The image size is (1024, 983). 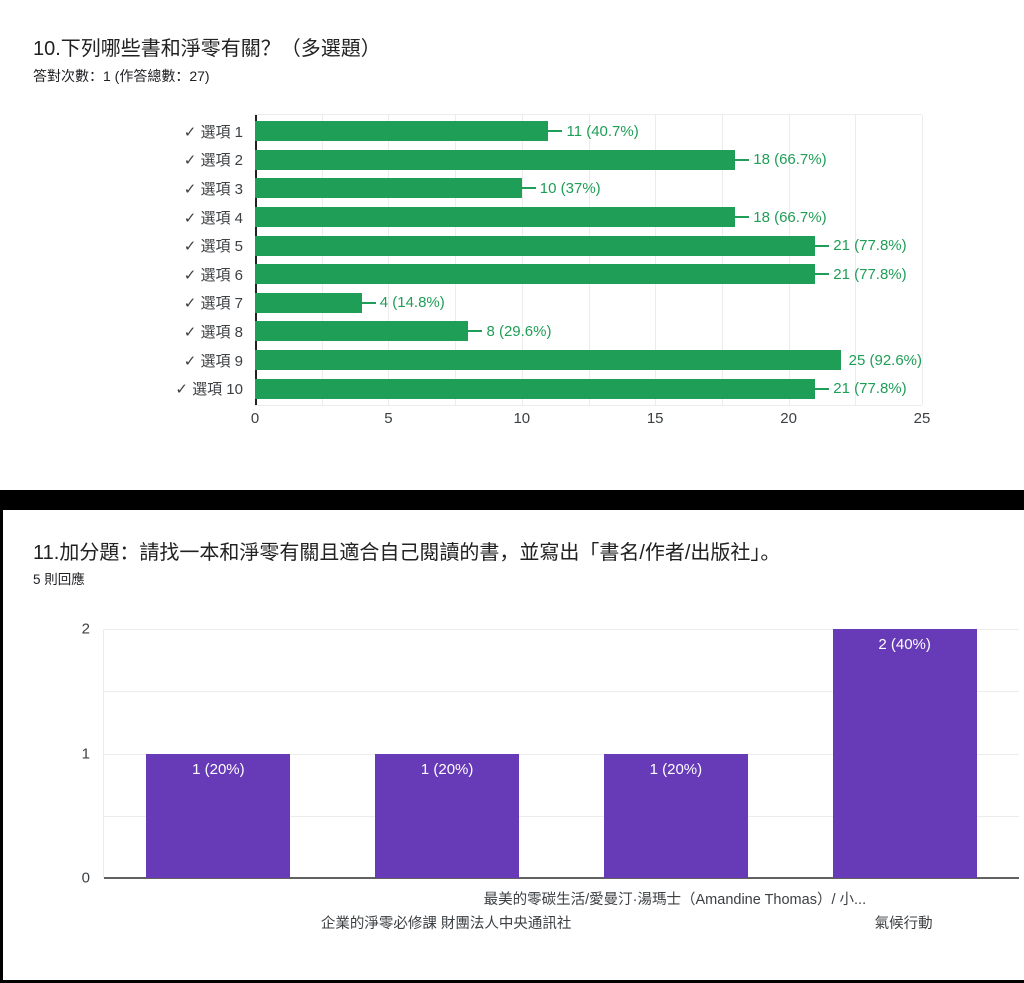 What do you see at coordinates (85, 878) in the screenshot?
I see `y-tick-label: 0` at bounding box center [85, 878].